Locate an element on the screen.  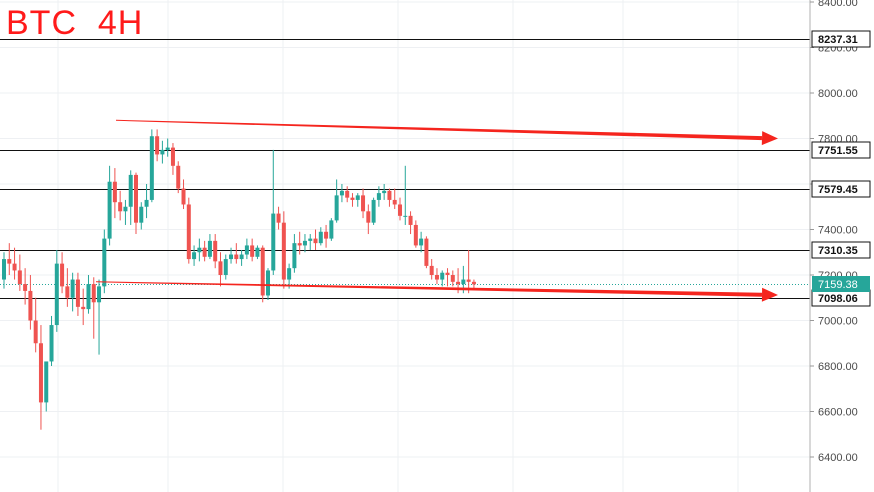
level-badge-label: 7751.55 is located at coordinates (838, 151).